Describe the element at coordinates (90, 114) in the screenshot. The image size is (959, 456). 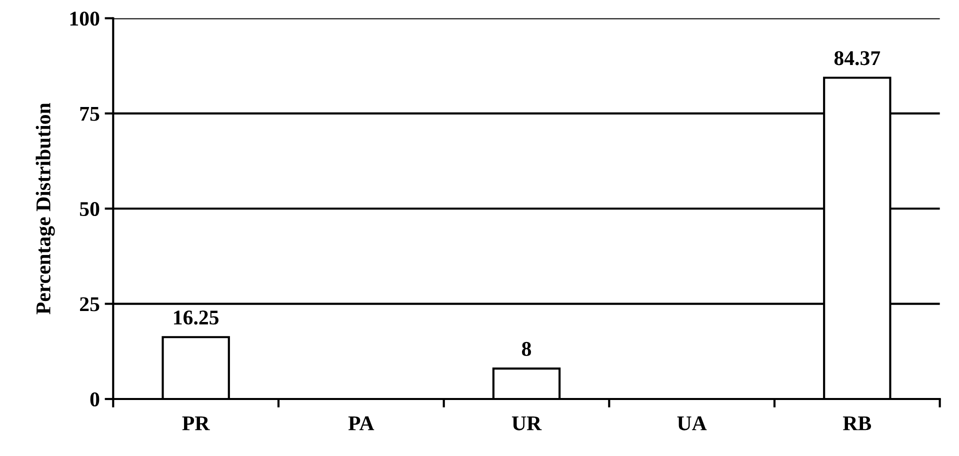
I see `y-tick-label: 75` at that location.